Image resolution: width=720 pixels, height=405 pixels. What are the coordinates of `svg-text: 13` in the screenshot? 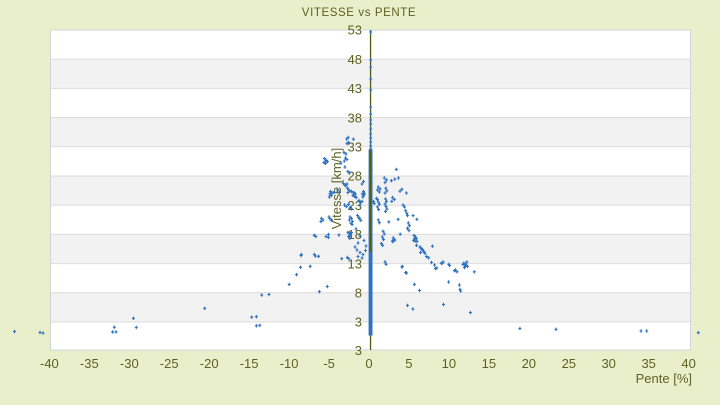 It's located at (355, 263).